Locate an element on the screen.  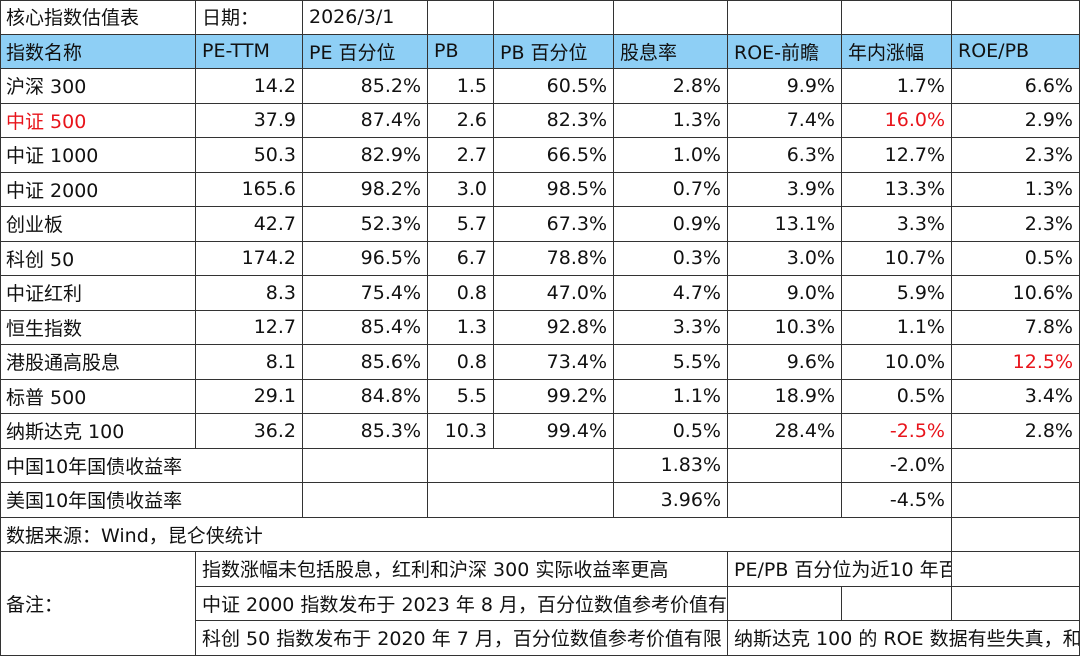
cell-text: 3.0% is located at coordinates (810, 258).